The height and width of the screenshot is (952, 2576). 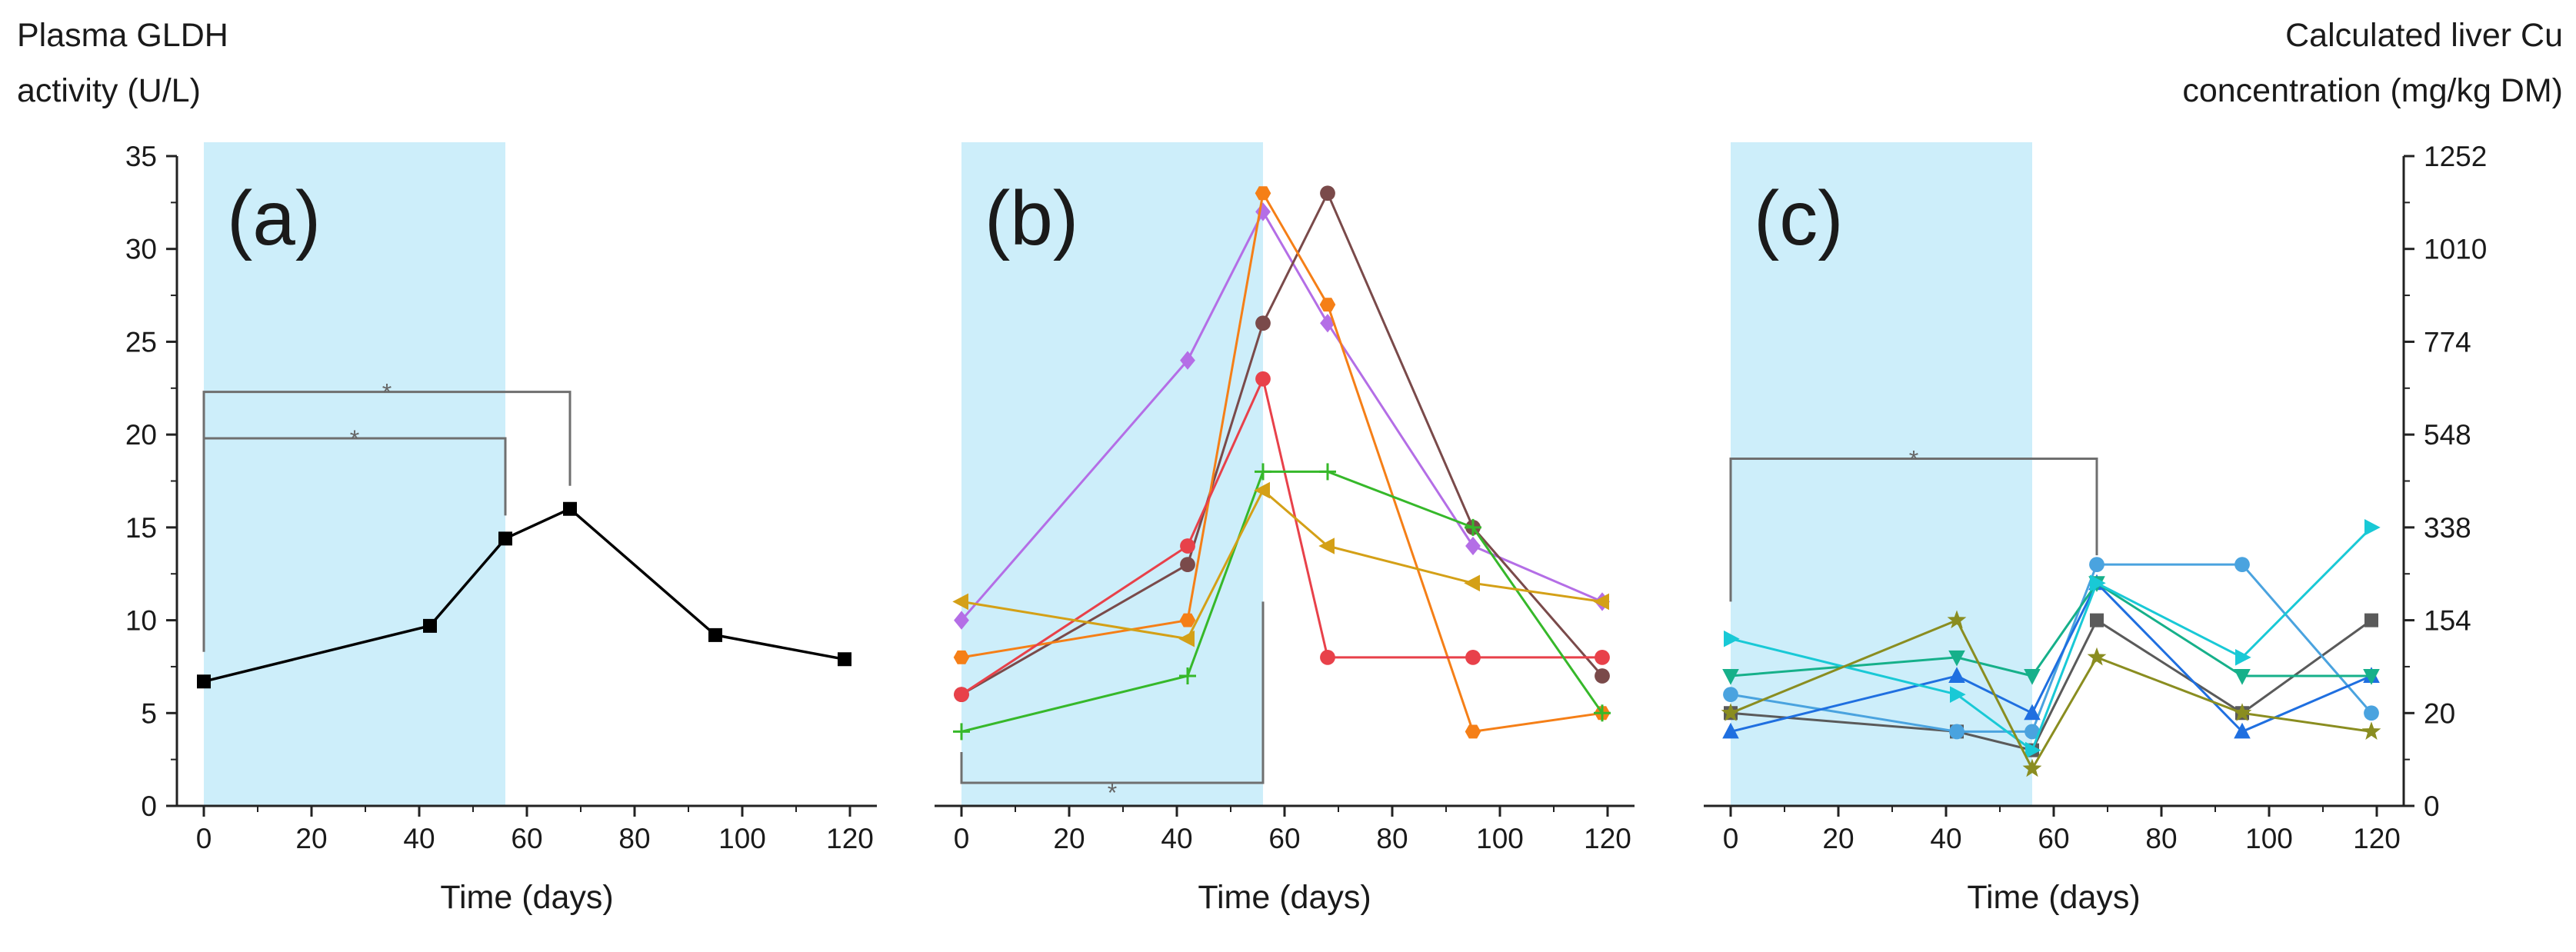 What do you see at coordinates (1284, 897) in the screenshot?
I see `panel-b-x-axis-label: Time (days)` at bounding box center [1284, 897].